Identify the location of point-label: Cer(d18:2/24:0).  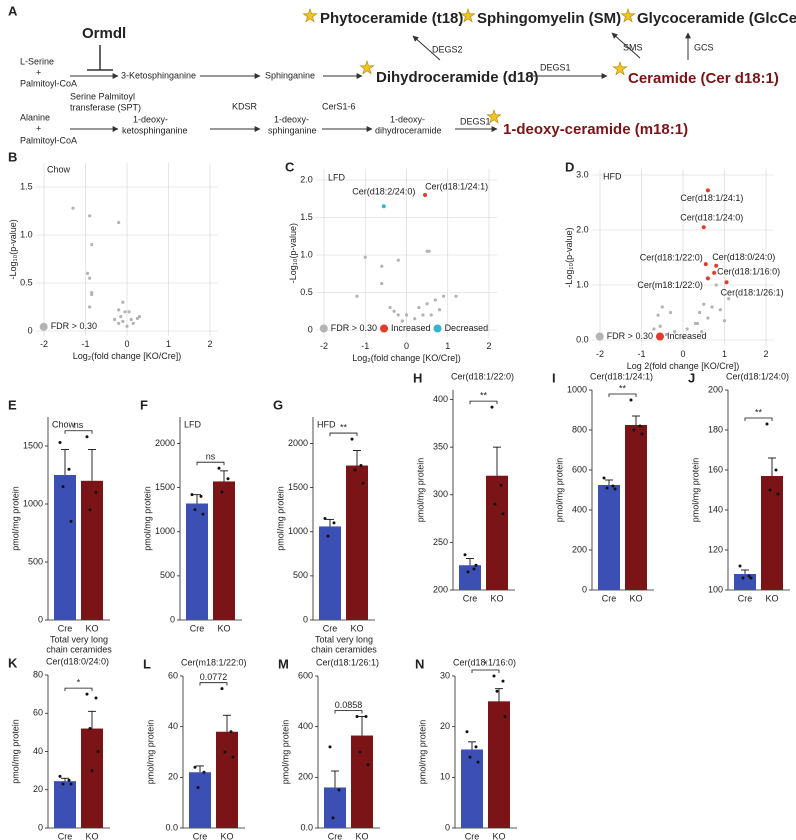
(383, 192).